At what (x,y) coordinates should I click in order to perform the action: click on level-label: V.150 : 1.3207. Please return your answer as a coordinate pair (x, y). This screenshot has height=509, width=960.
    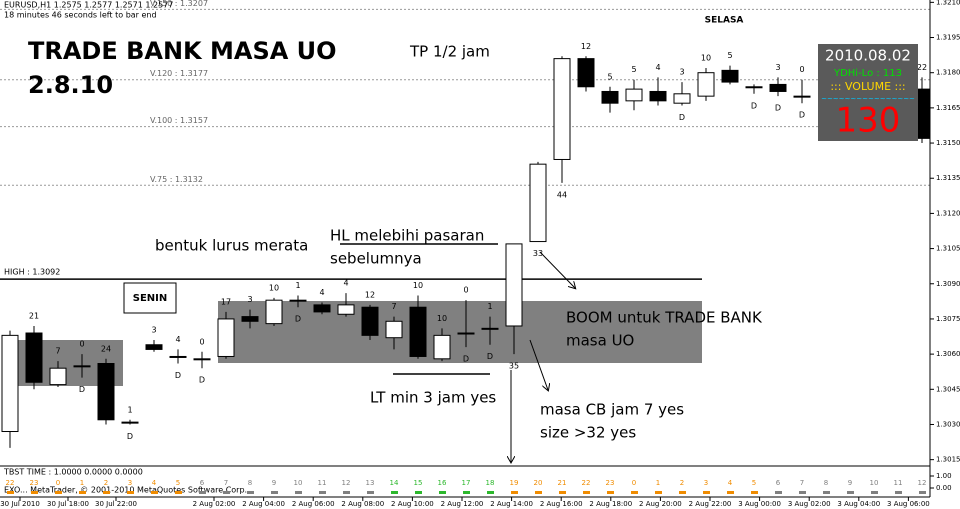
    Looking at the image, I should click on (179, 4).